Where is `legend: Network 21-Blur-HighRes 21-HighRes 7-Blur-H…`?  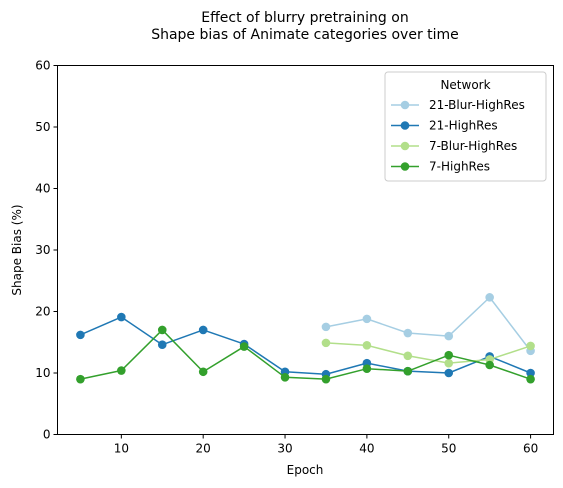
legend: Network 21-Blur-HighRes 21-HighRes 7-Blur-H… is located at coordinates (465, 126).